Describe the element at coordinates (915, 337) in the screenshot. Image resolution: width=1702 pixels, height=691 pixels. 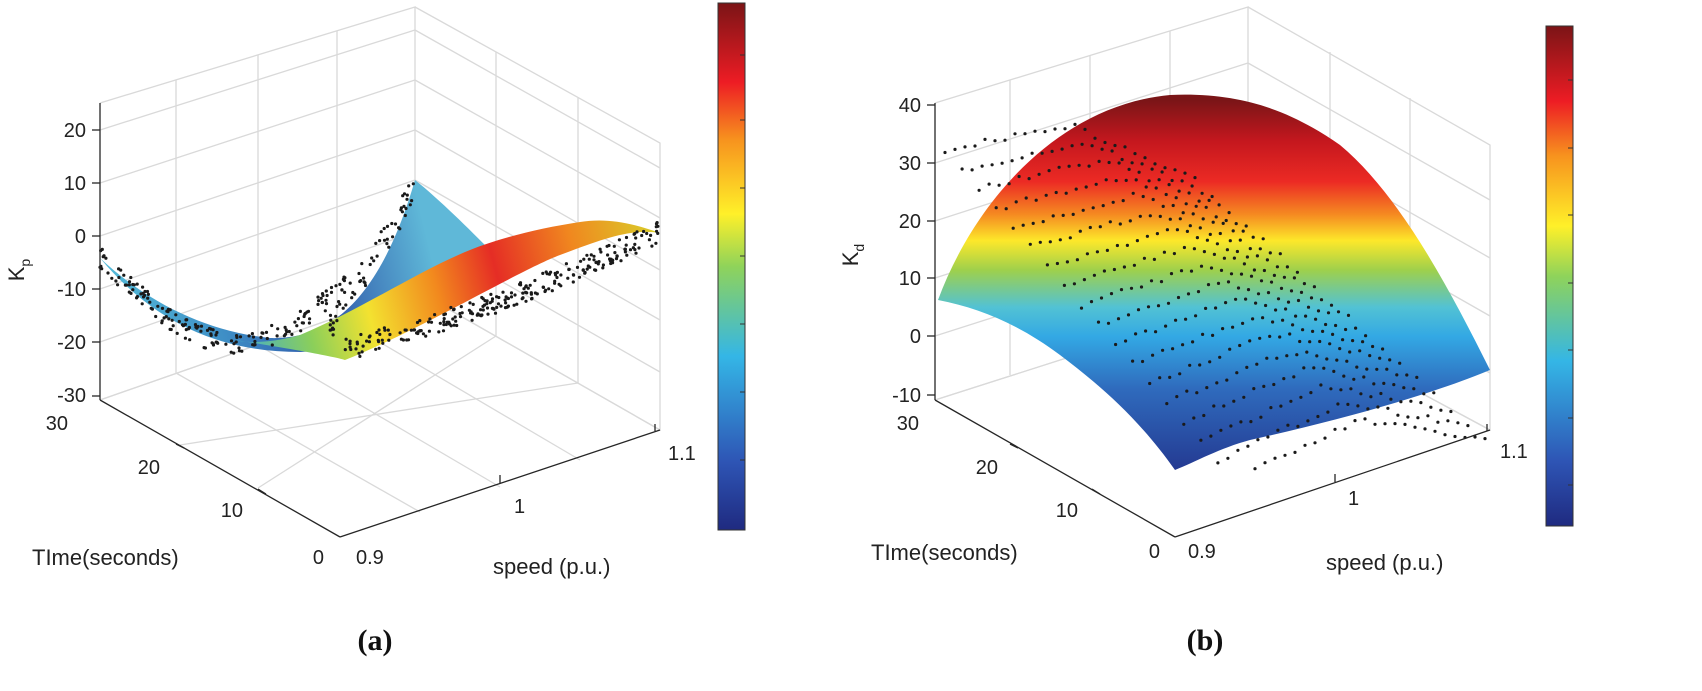
I see `chart-b-z-tick: 0` at that location.